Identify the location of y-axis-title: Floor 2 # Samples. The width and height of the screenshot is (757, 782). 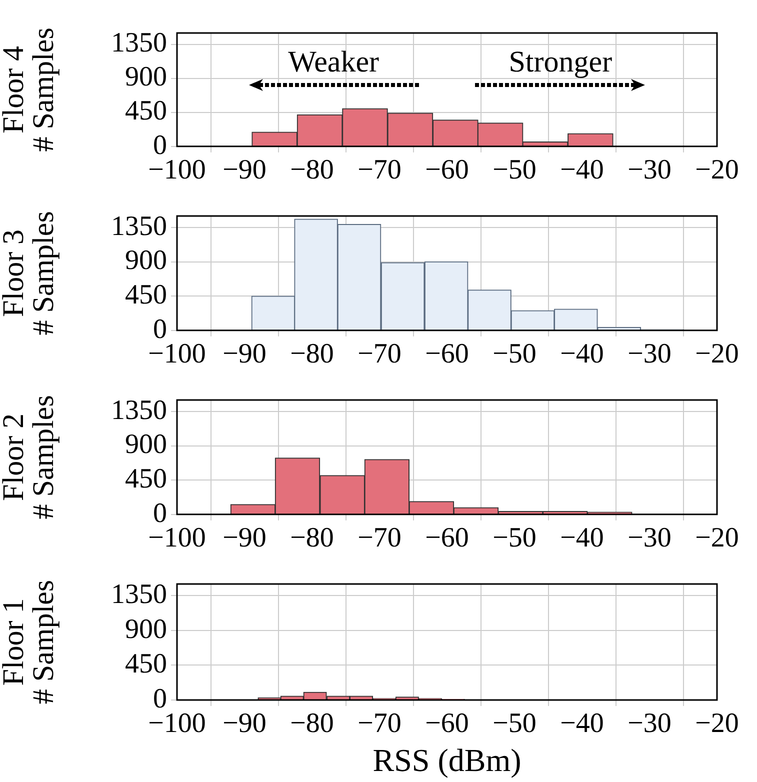
(30, 457).